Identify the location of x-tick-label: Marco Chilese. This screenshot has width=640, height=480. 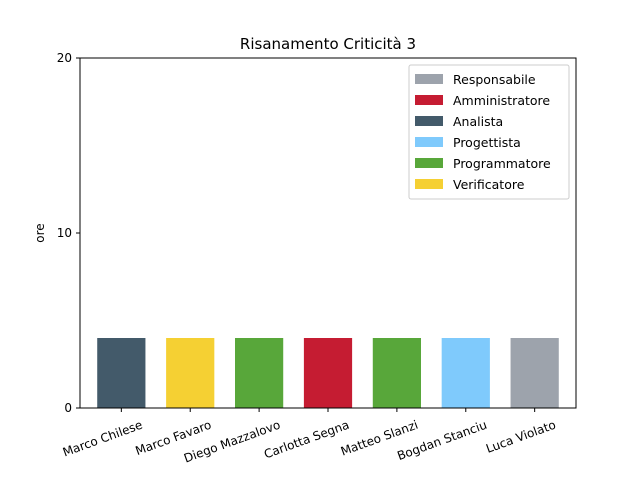
(103, 439).